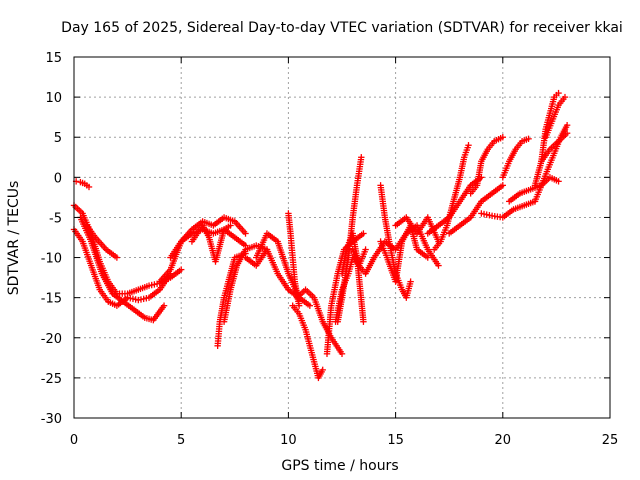 The image size is (640, 480). I want to click on series-s2, so click(127, 249).